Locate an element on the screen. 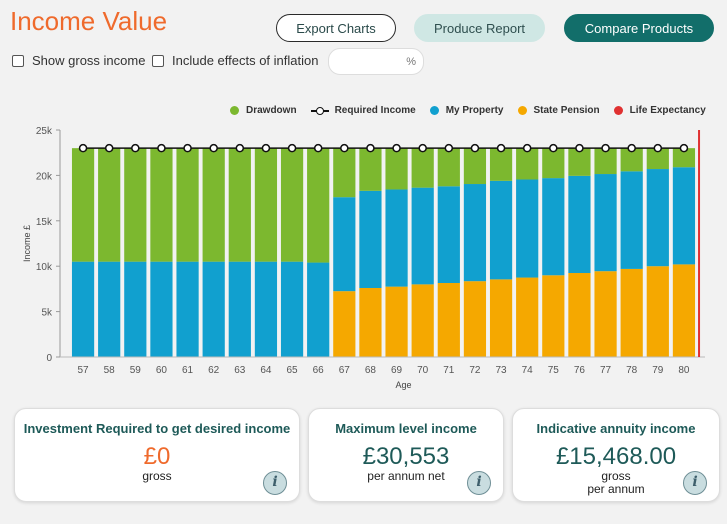 The width and height of the screenshot is (727, 524). legend-my-property: My Property is located at coordinates (466, 110).